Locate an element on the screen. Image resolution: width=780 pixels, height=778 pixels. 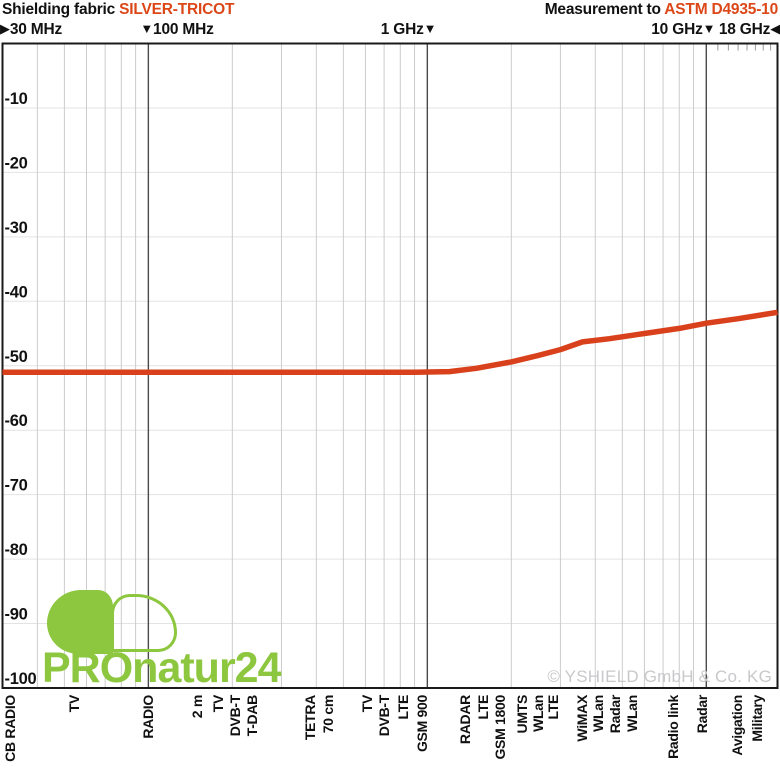
copyright-text: © YSHIELD GmbH & Co. KG is located at coordinates (659, 676).